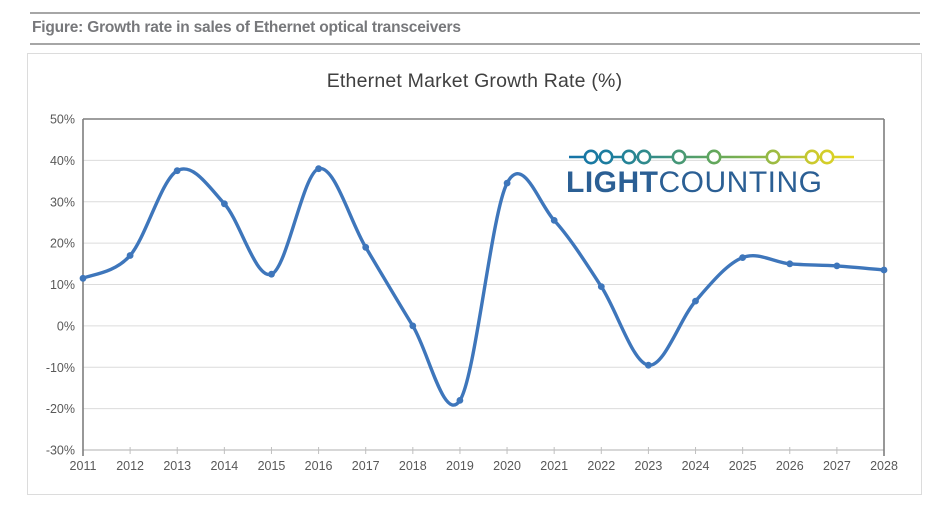  I want to click on y-axis-label: -30%, so click(60, 451).